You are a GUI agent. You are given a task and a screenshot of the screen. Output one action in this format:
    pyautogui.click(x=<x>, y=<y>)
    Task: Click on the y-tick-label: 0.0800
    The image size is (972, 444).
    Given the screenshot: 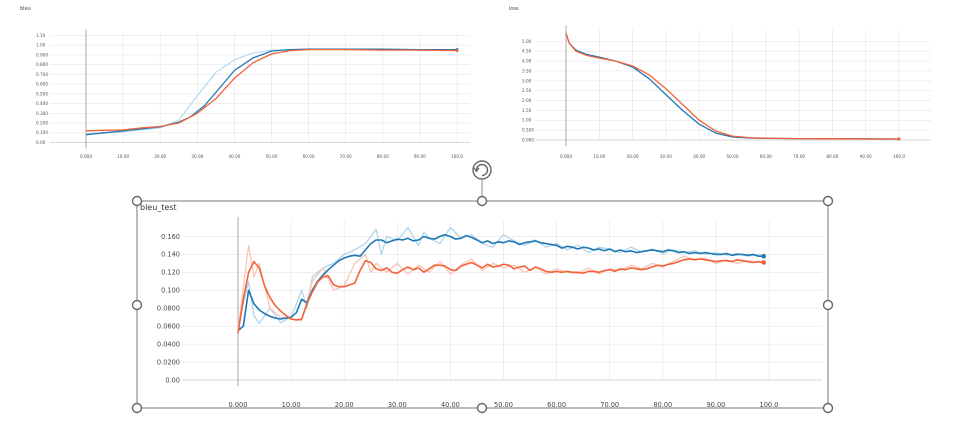 What is the action you would take?
    pyautogui.click(x=168, y=309)
    